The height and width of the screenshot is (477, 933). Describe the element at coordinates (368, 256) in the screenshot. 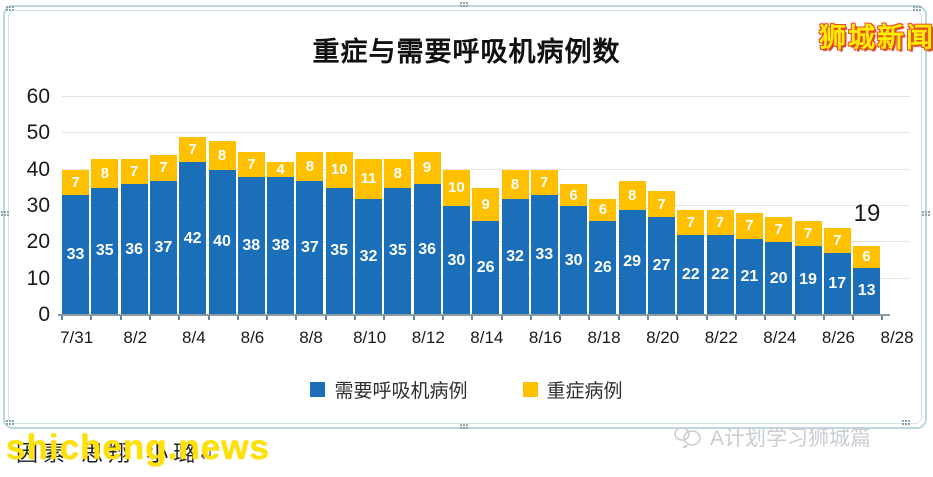

I see `bar-segment-ventilator: 32` at that location.